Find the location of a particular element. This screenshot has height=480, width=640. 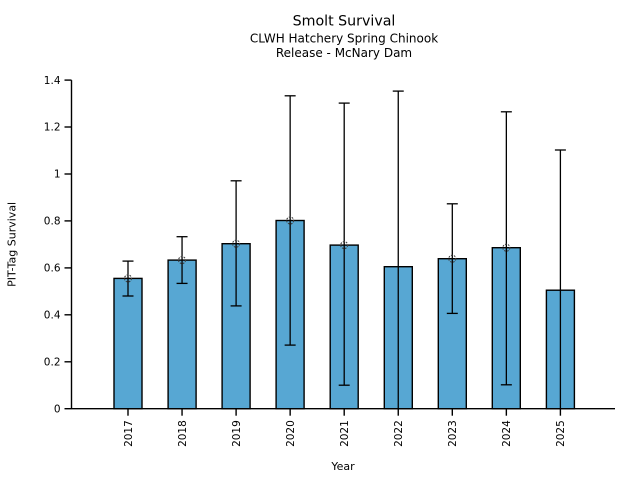

y-tick-label-0: 0 is located at coordinates (57, 409).